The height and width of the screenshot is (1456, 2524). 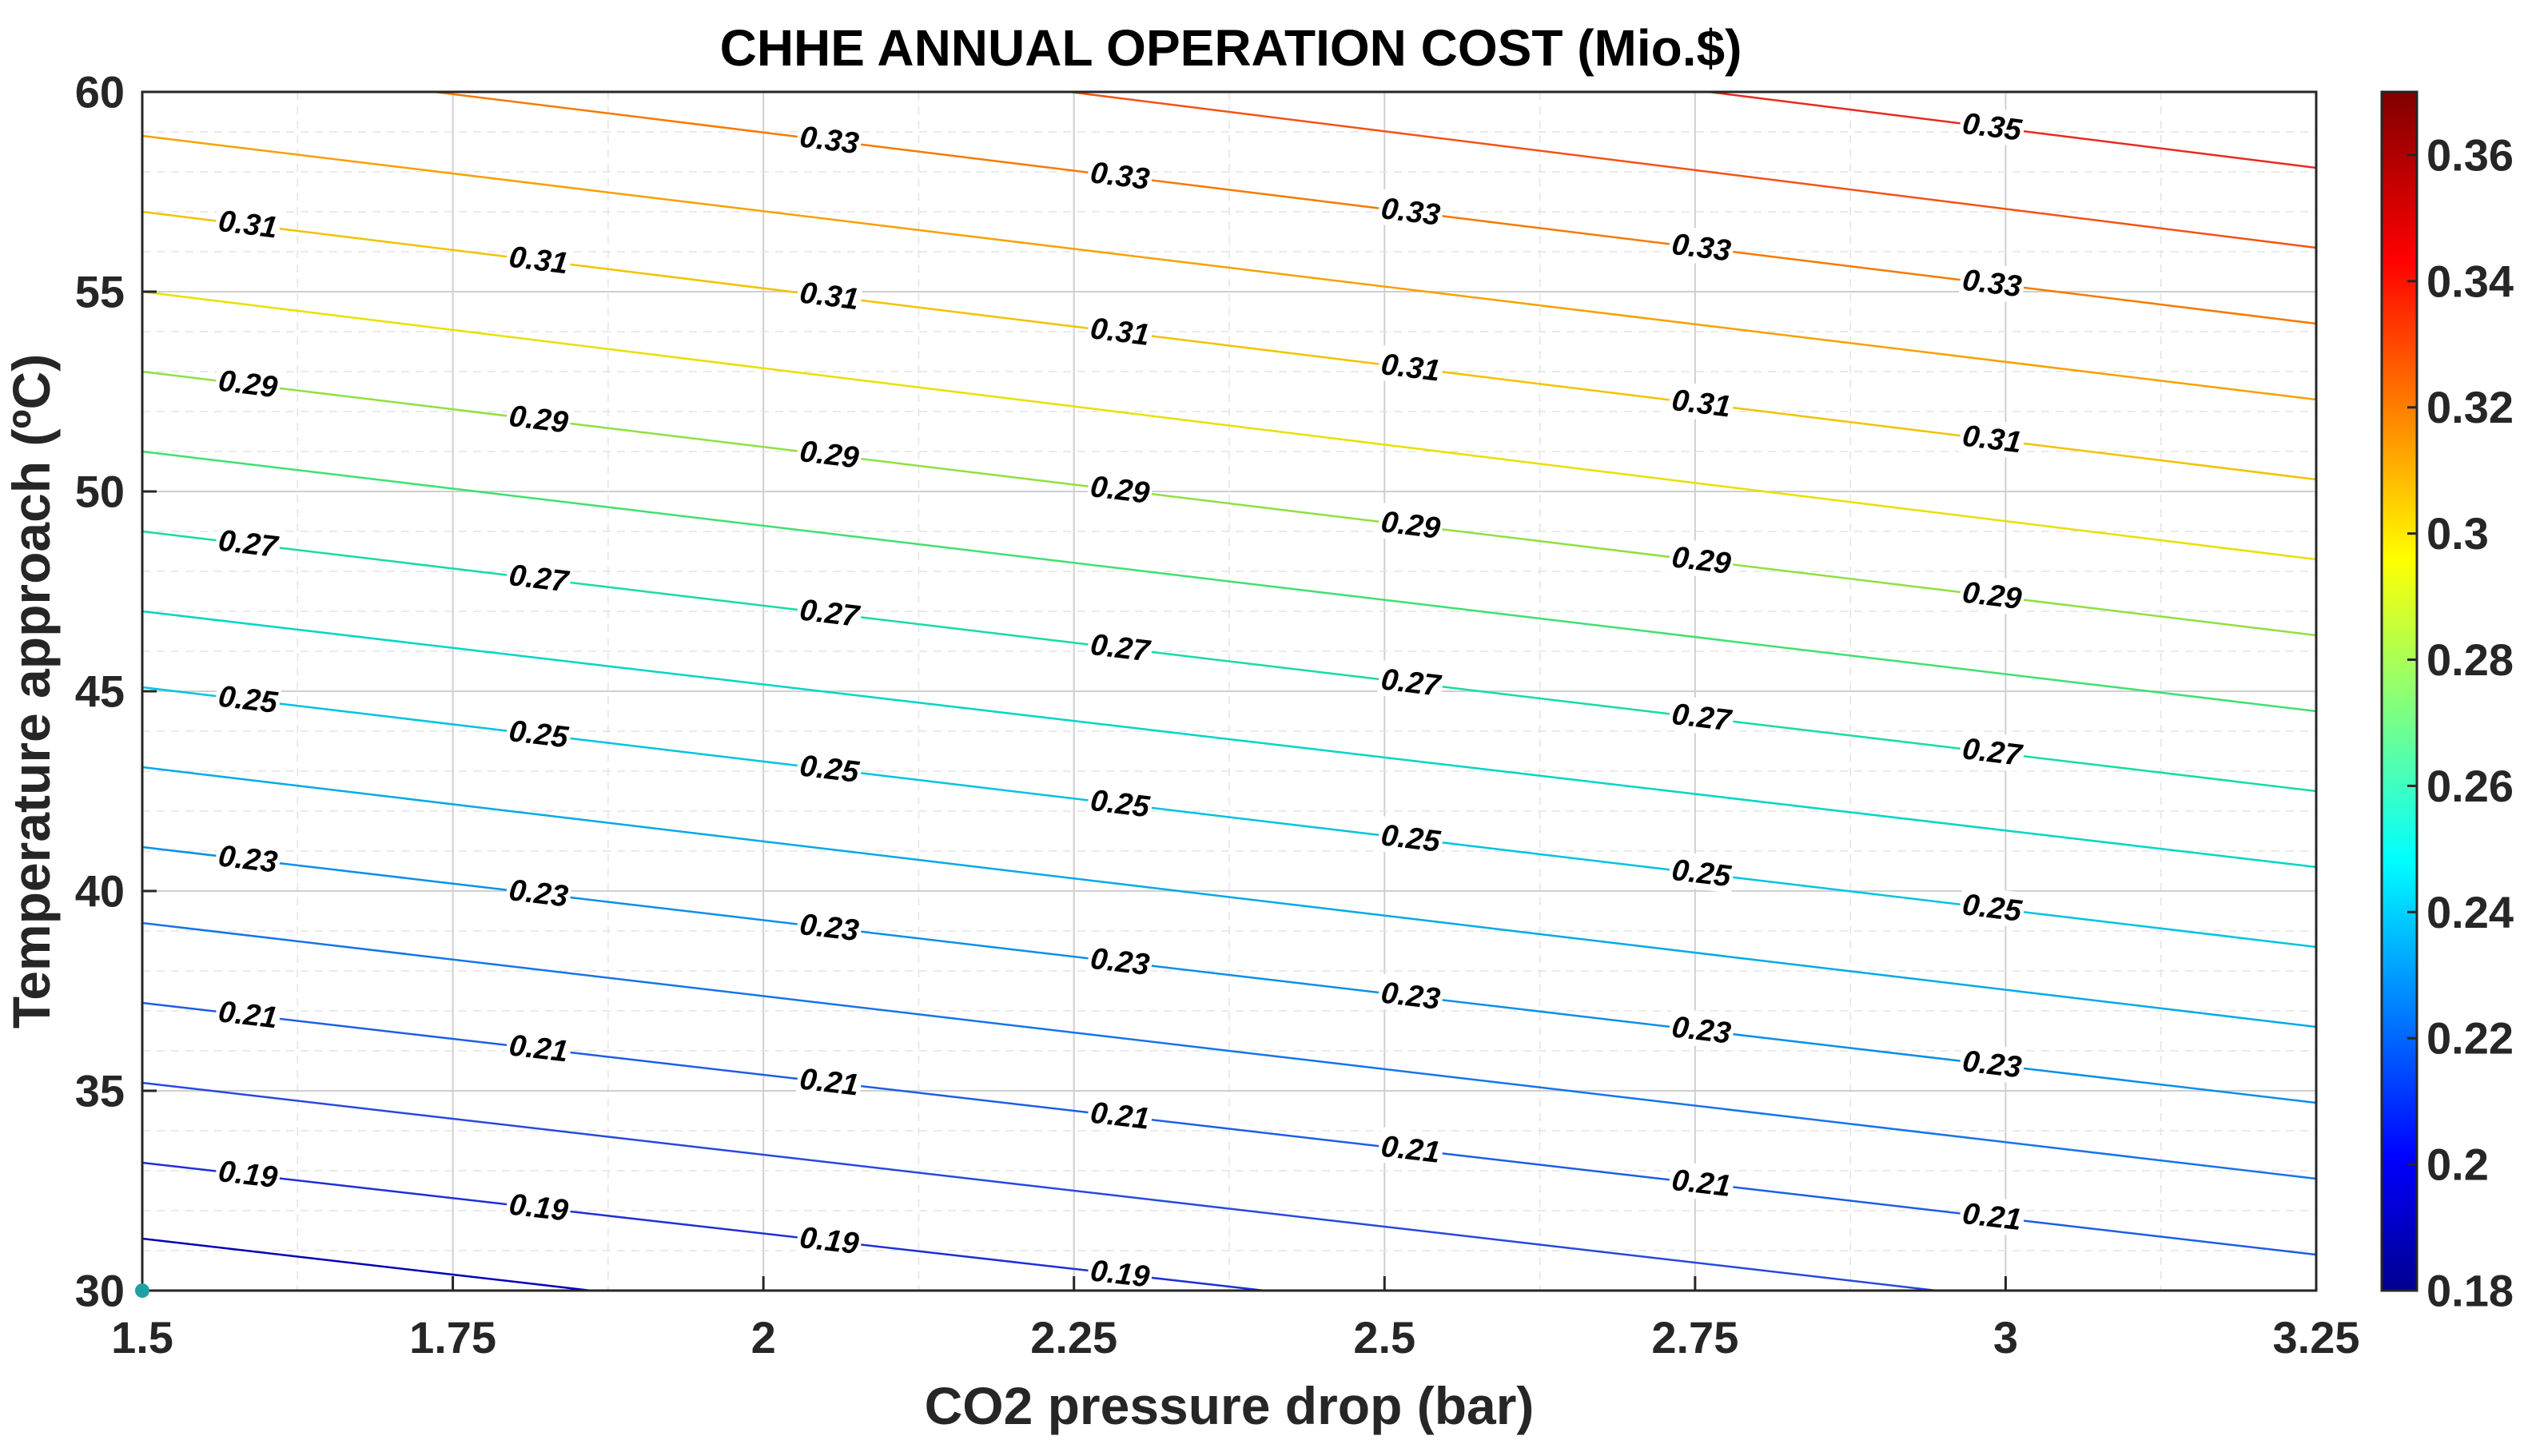 What do you see at coordinates (1384, 1337) in the screenshot?
I see `x-tick-label: 2.5` at bounding box center [1384, 1337].